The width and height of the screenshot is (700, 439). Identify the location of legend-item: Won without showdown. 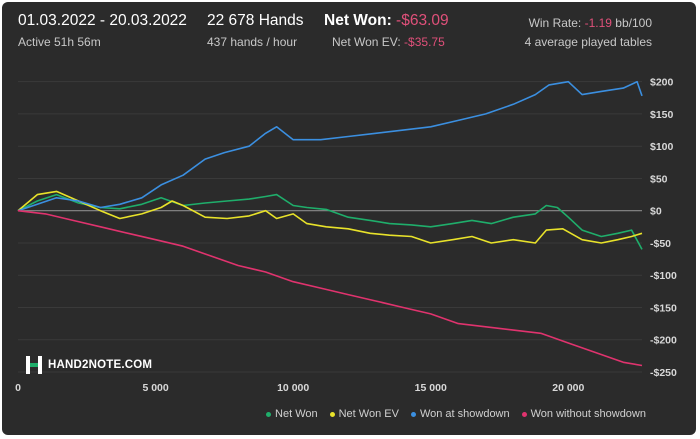
(583, 414).